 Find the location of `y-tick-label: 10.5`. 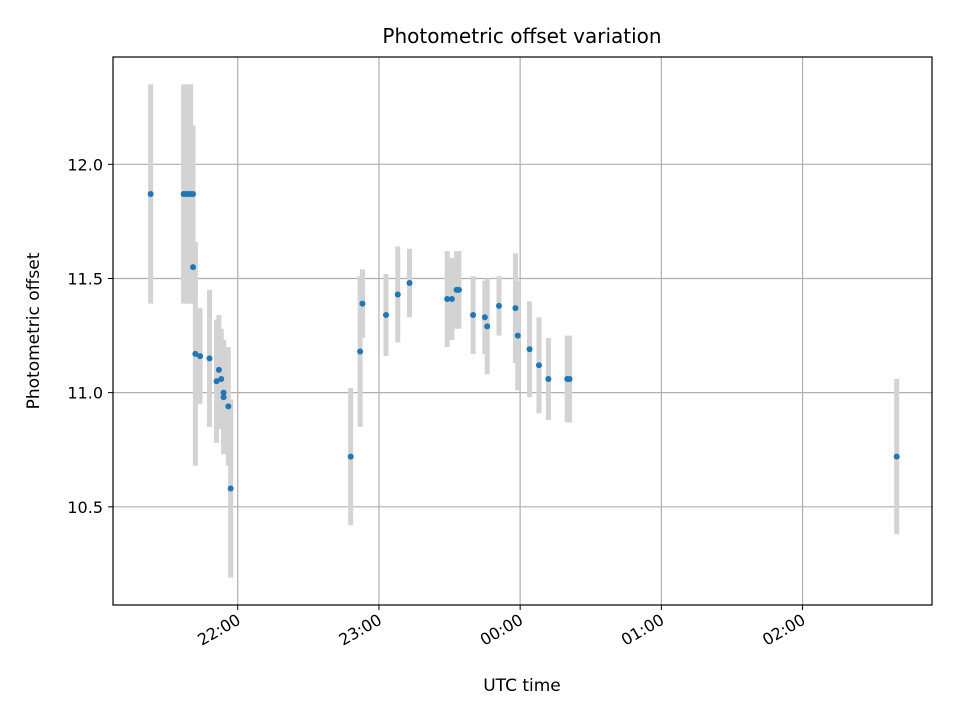

y-tick-label: 10.5 is located at coordinates (85, 507).